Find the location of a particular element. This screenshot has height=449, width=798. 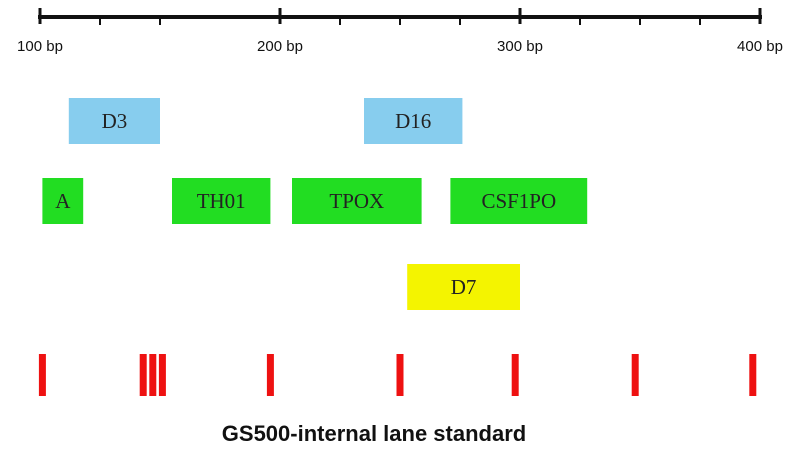

locus-box-d7 is located at coordinates (463, 287).